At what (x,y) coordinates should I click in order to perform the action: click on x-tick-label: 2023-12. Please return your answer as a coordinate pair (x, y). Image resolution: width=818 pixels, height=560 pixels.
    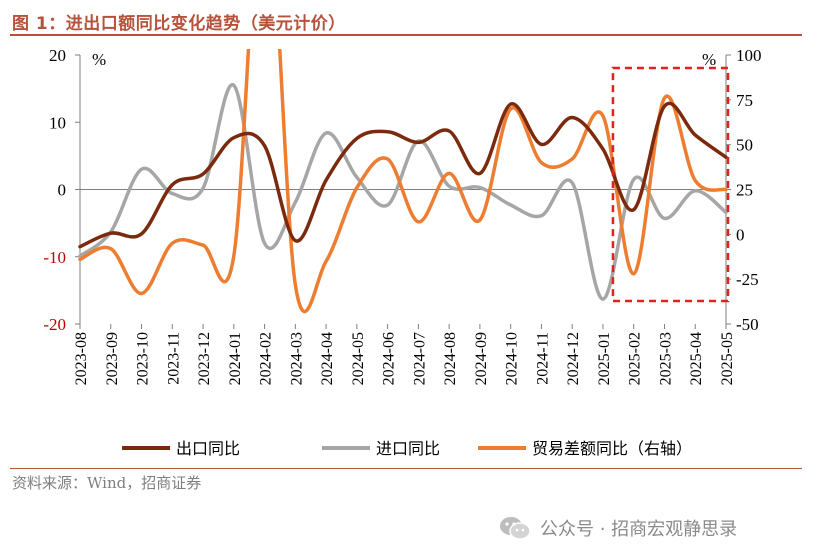
    Looking at the image, I should click on (204, 358).